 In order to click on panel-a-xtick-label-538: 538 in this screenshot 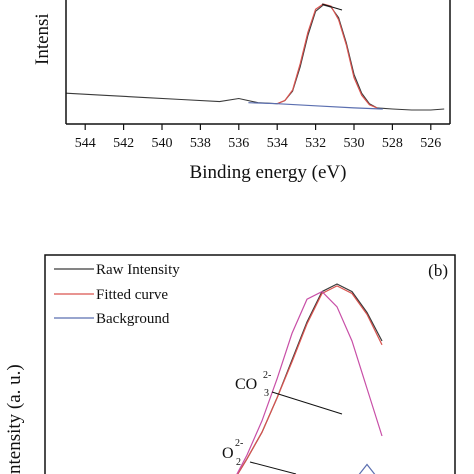, I will do `click(200, 143)`.